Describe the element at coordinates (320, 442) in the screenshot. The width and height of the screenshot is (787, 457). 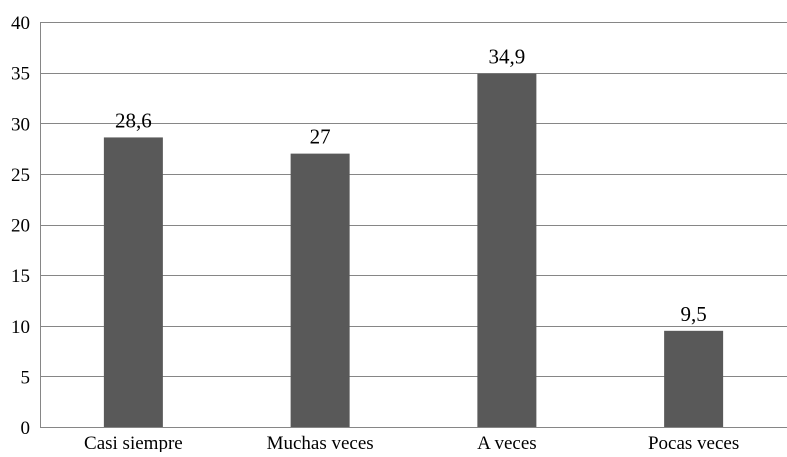
I see `category-label: Muchas veces` at that location.